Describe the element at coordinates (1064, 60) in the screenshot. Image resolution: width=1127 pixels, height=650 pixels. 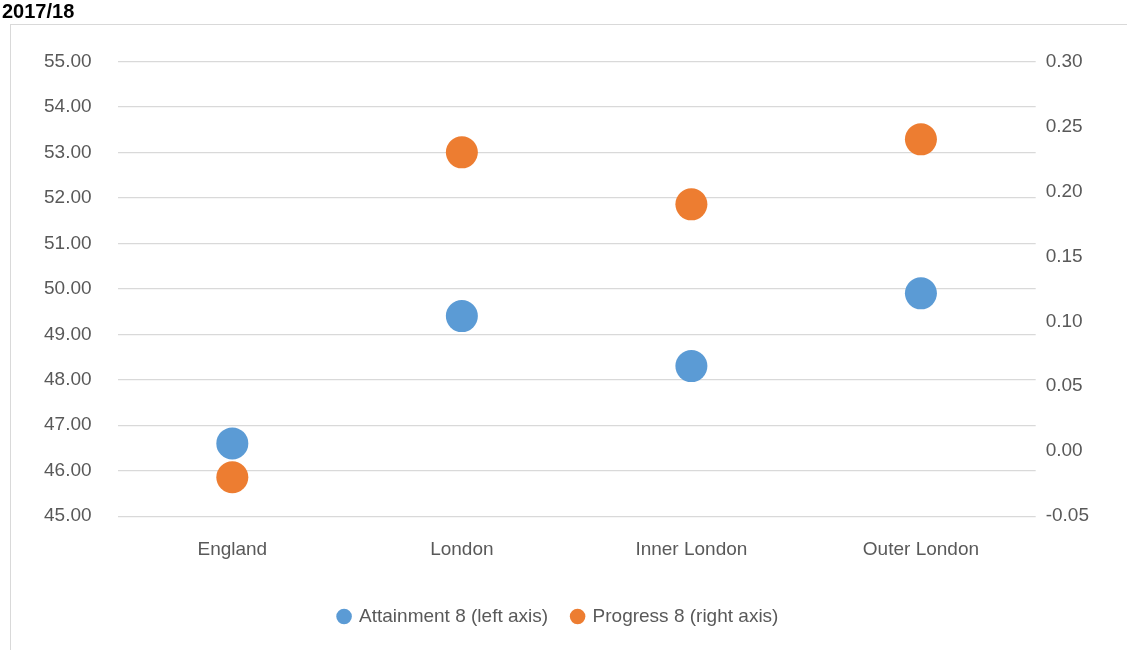
I see `y2-tick-label: 0.30` at that location.